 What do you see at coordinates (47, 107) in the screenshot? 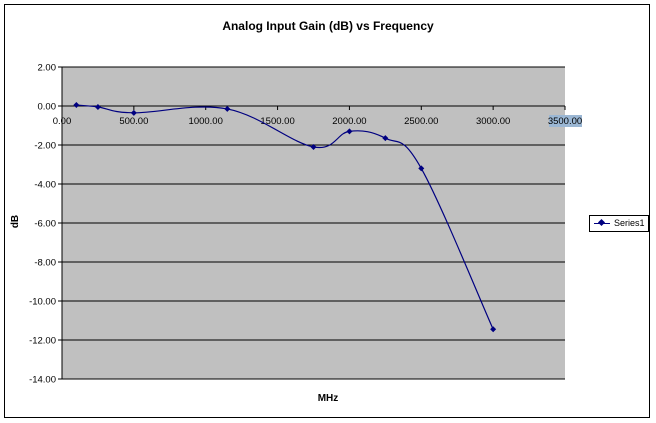
I see `y-tick-label: 0.00` at bounding box center [47, 107].